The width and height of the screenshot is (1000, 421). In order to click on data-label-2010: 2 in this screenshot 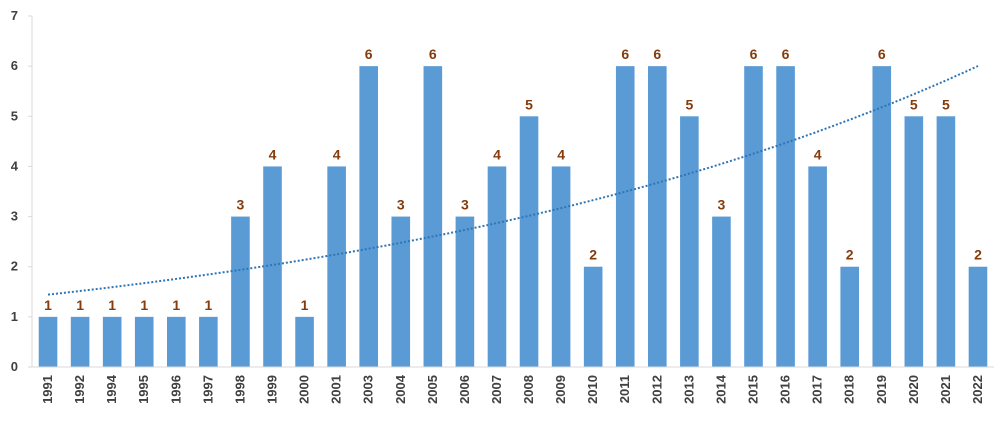, I will do `click(593, 255)`.